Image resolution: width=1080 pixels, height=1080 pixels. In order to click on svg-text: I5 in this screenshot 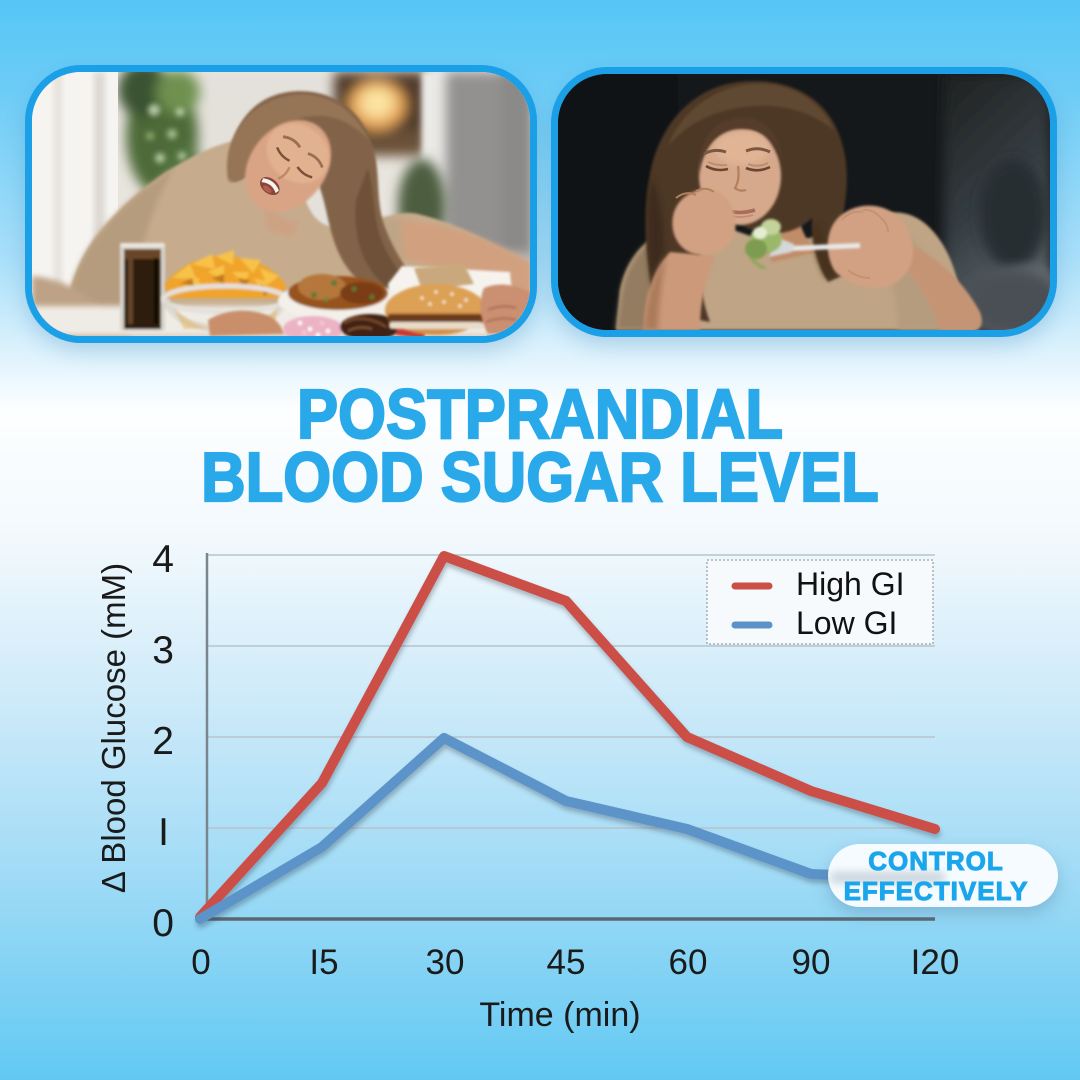, I will do `click(323, 962)`.